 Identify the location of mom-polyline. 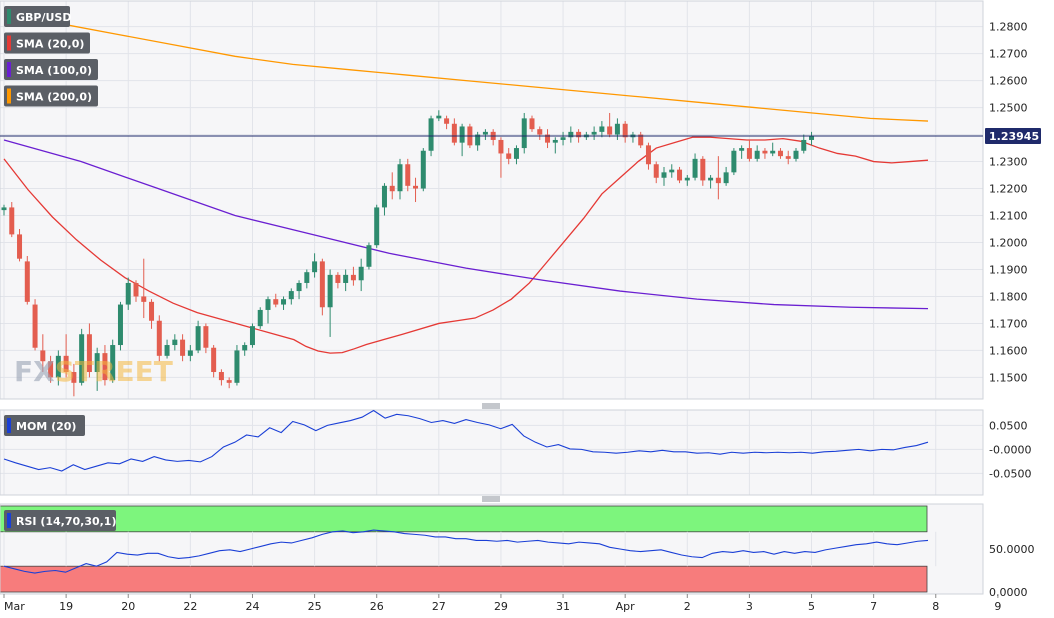
(466, 440).